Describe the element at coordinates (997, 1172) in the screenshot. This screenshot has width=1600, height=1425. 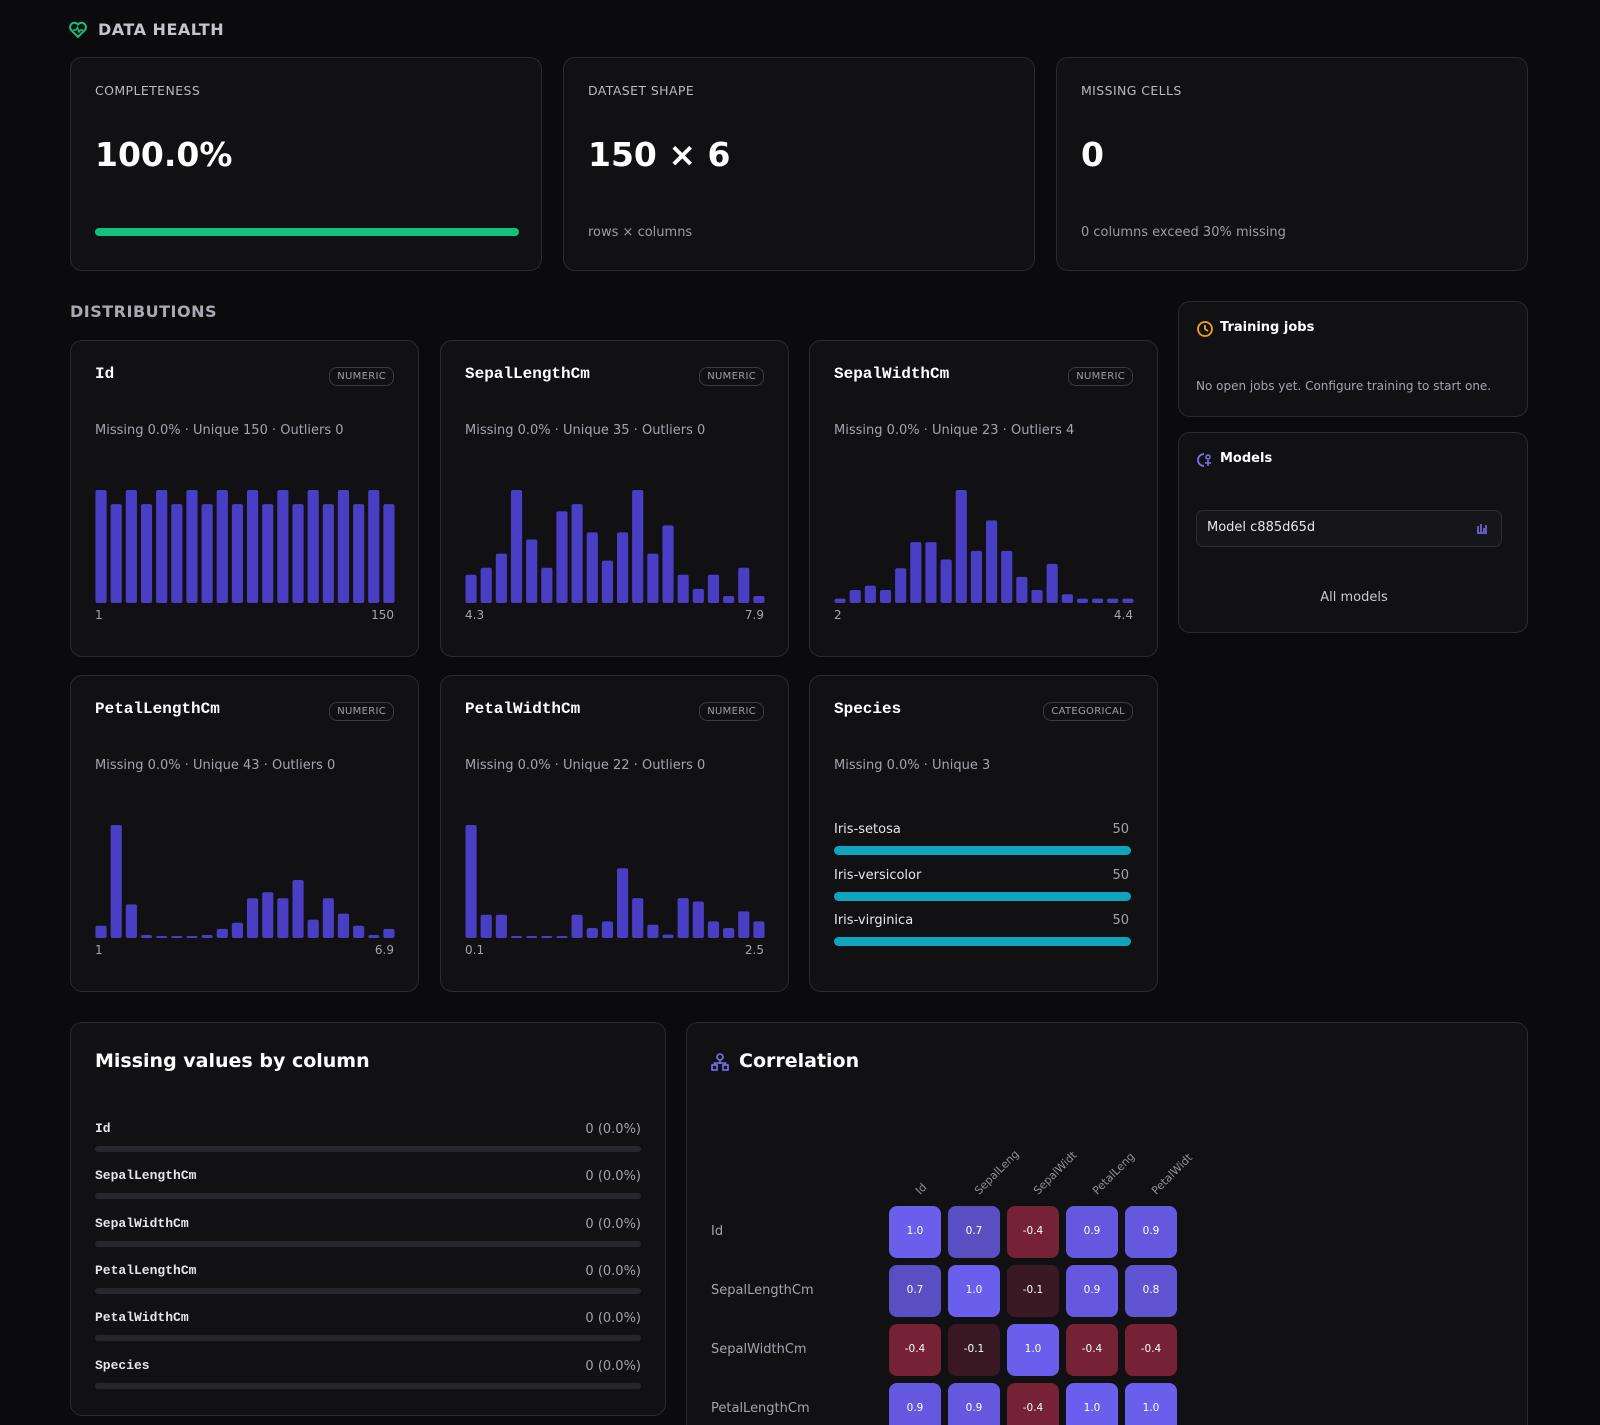
I see `column-label: SepalLeng` at that location.